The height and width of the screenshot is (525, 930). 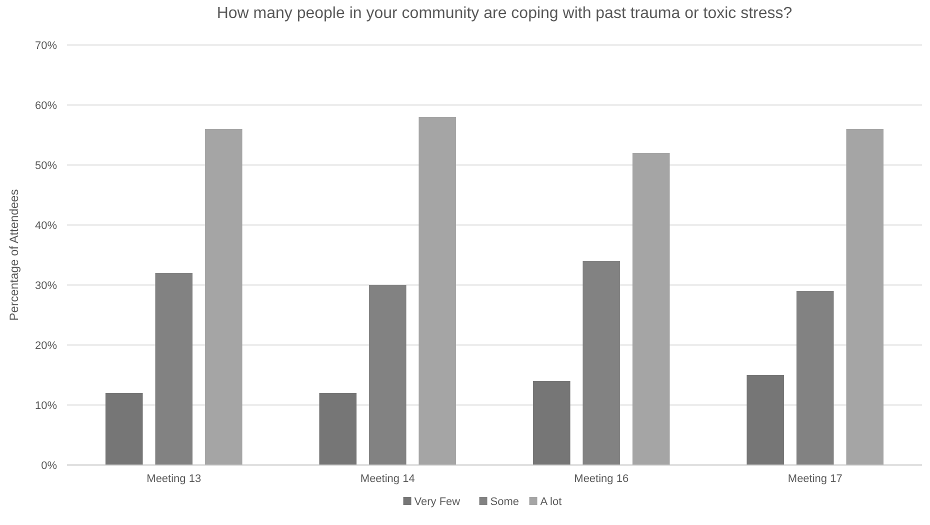 What do you see at coordinates (46, 106) in the screenshot?
I see `y-tick-label: 60%` at bounding box center [46, 106].